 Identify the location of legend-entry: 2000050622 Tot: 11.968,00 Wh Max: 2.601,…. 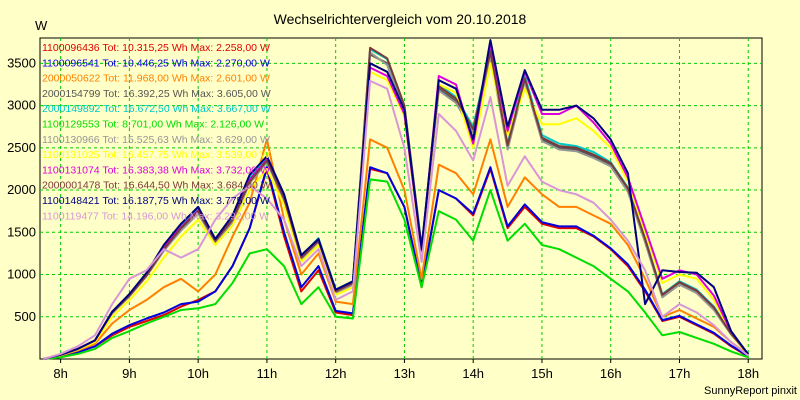
(156, 79).